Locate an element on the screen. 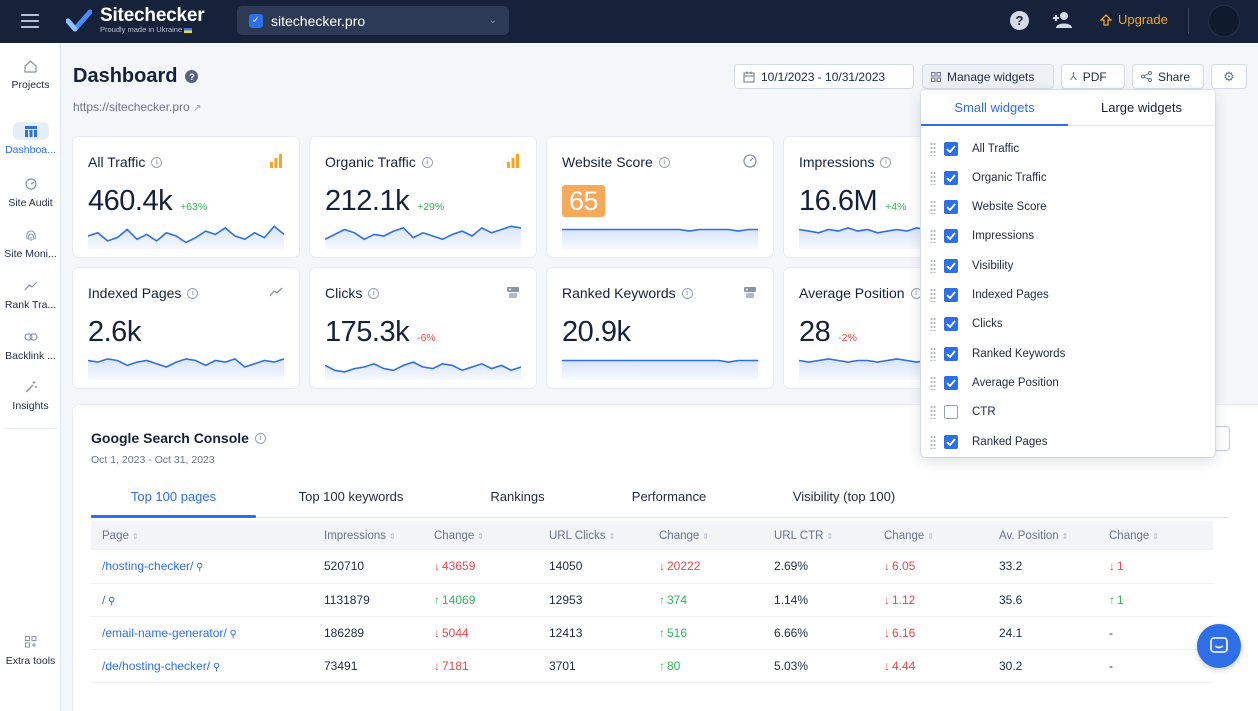 Image resolution: width=1258 pixels, height=711 pixels. tab-small-widgets: Small widgets is located at coordinates (994, 107).